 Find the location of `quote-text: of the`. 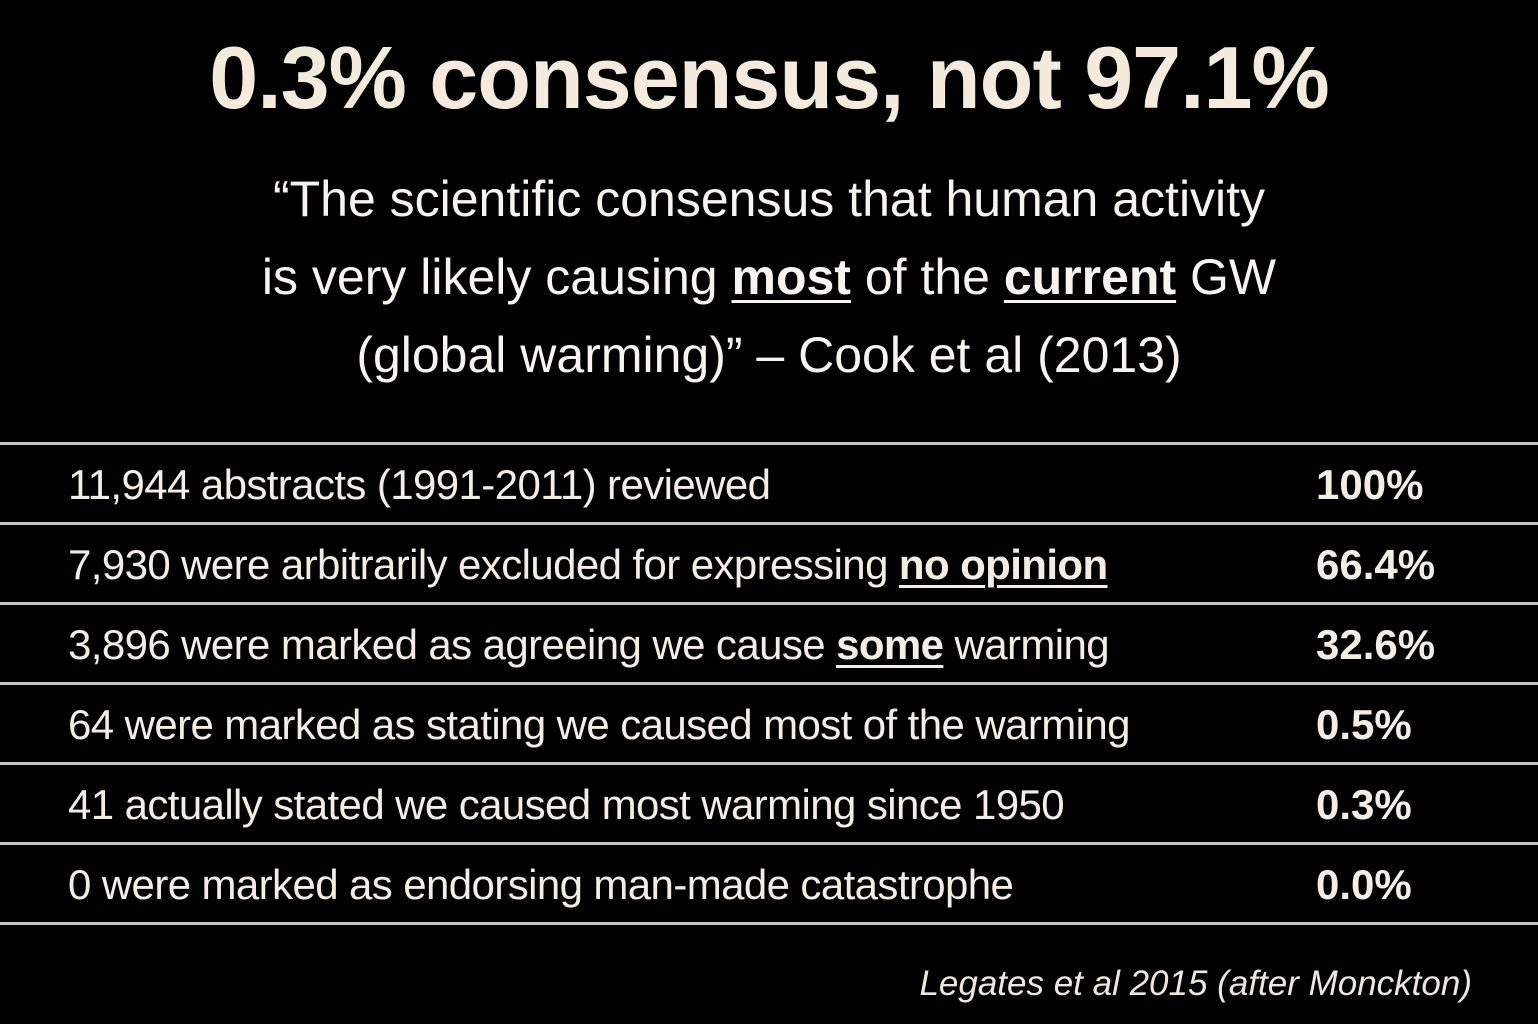

quote-text: of the is located at coordinates (927, 277).